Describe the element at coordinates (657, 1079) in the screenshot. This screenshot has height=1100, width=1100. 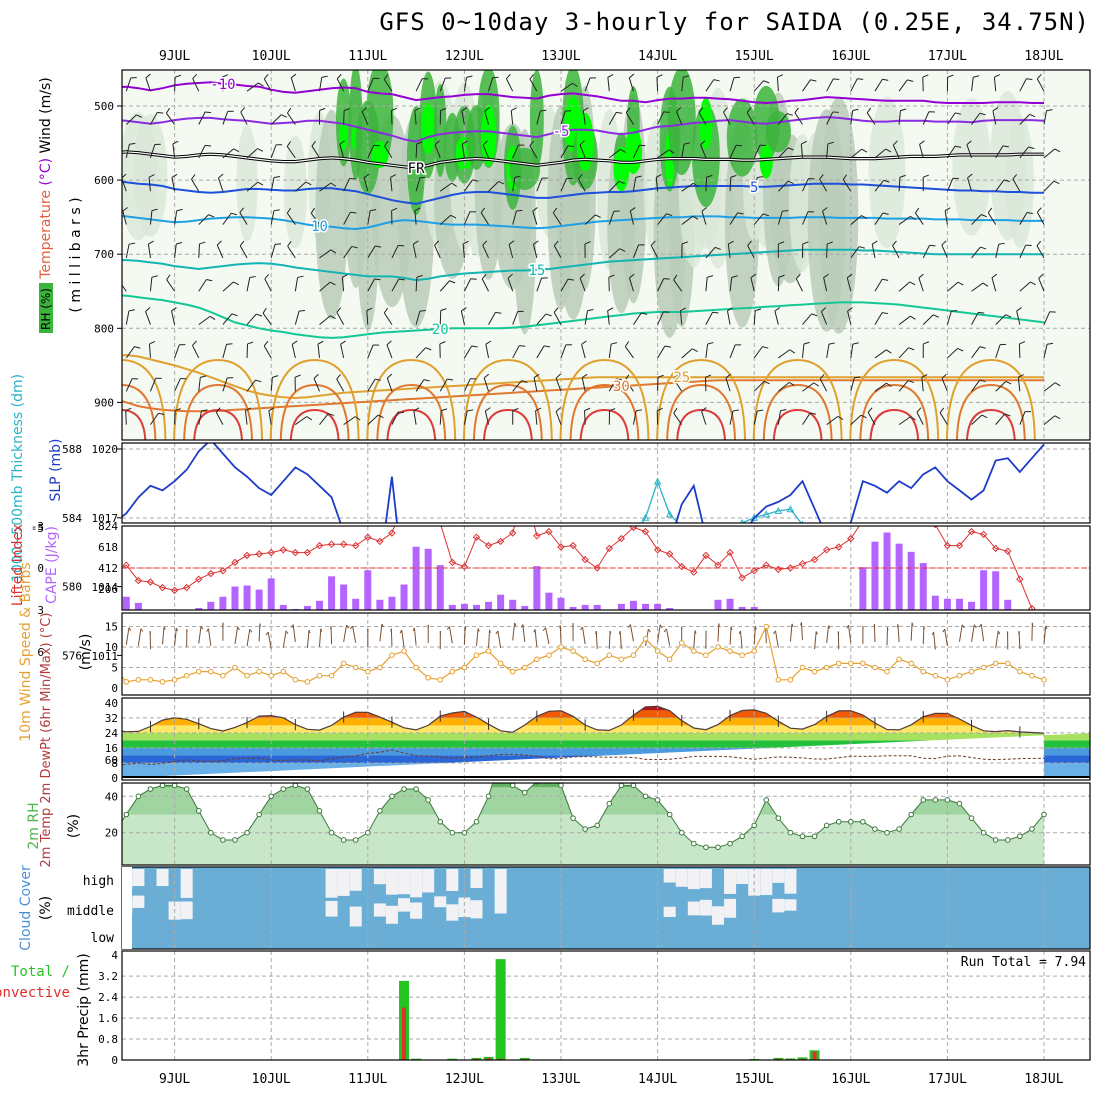
I see `date-label-bottom: 14JUL` at that location.